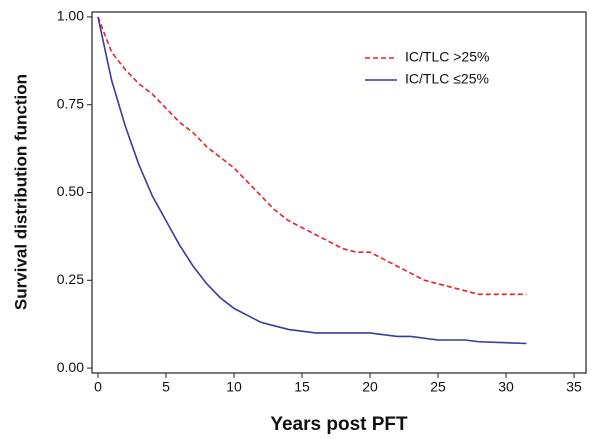 The width and height of the screenshot is (597, 439). What do you see at coordinates (447, 79) in the screenshot?
I see `legend-label: IC/TLC ≤25%` at bounding box center [447, 79].